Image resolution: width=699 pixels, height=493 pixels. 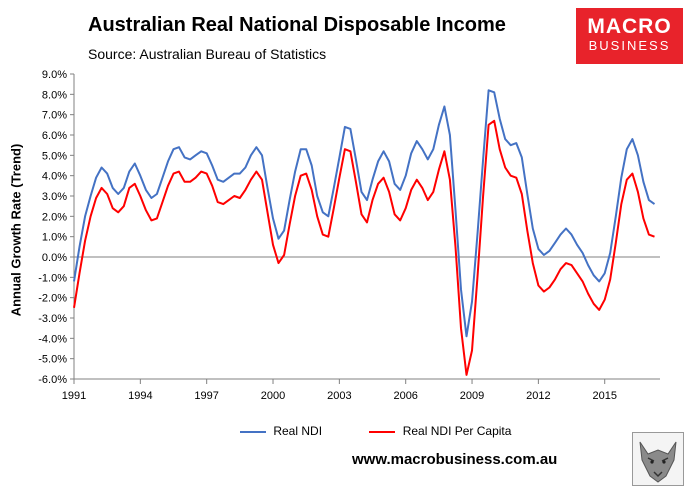 I want to click on x-tick-label: 2003, so click(x=339, y=396).